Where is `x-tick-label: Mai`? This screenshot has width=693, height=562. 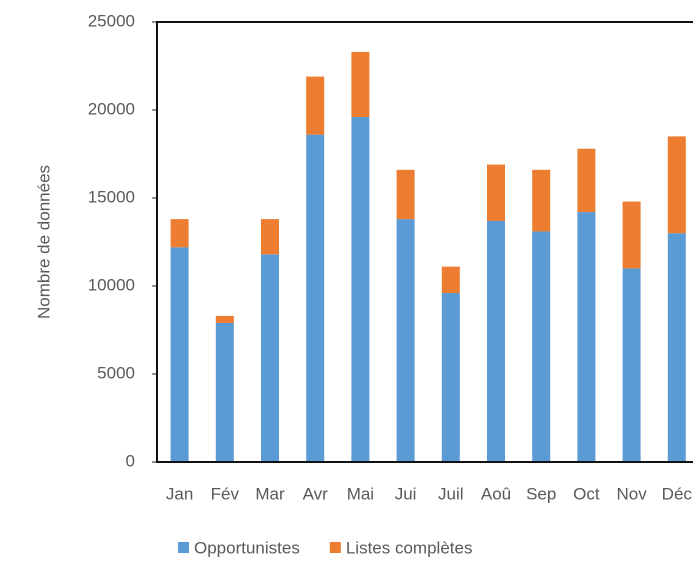
x-tick-label: Mai is located at coordinates (360, 493).